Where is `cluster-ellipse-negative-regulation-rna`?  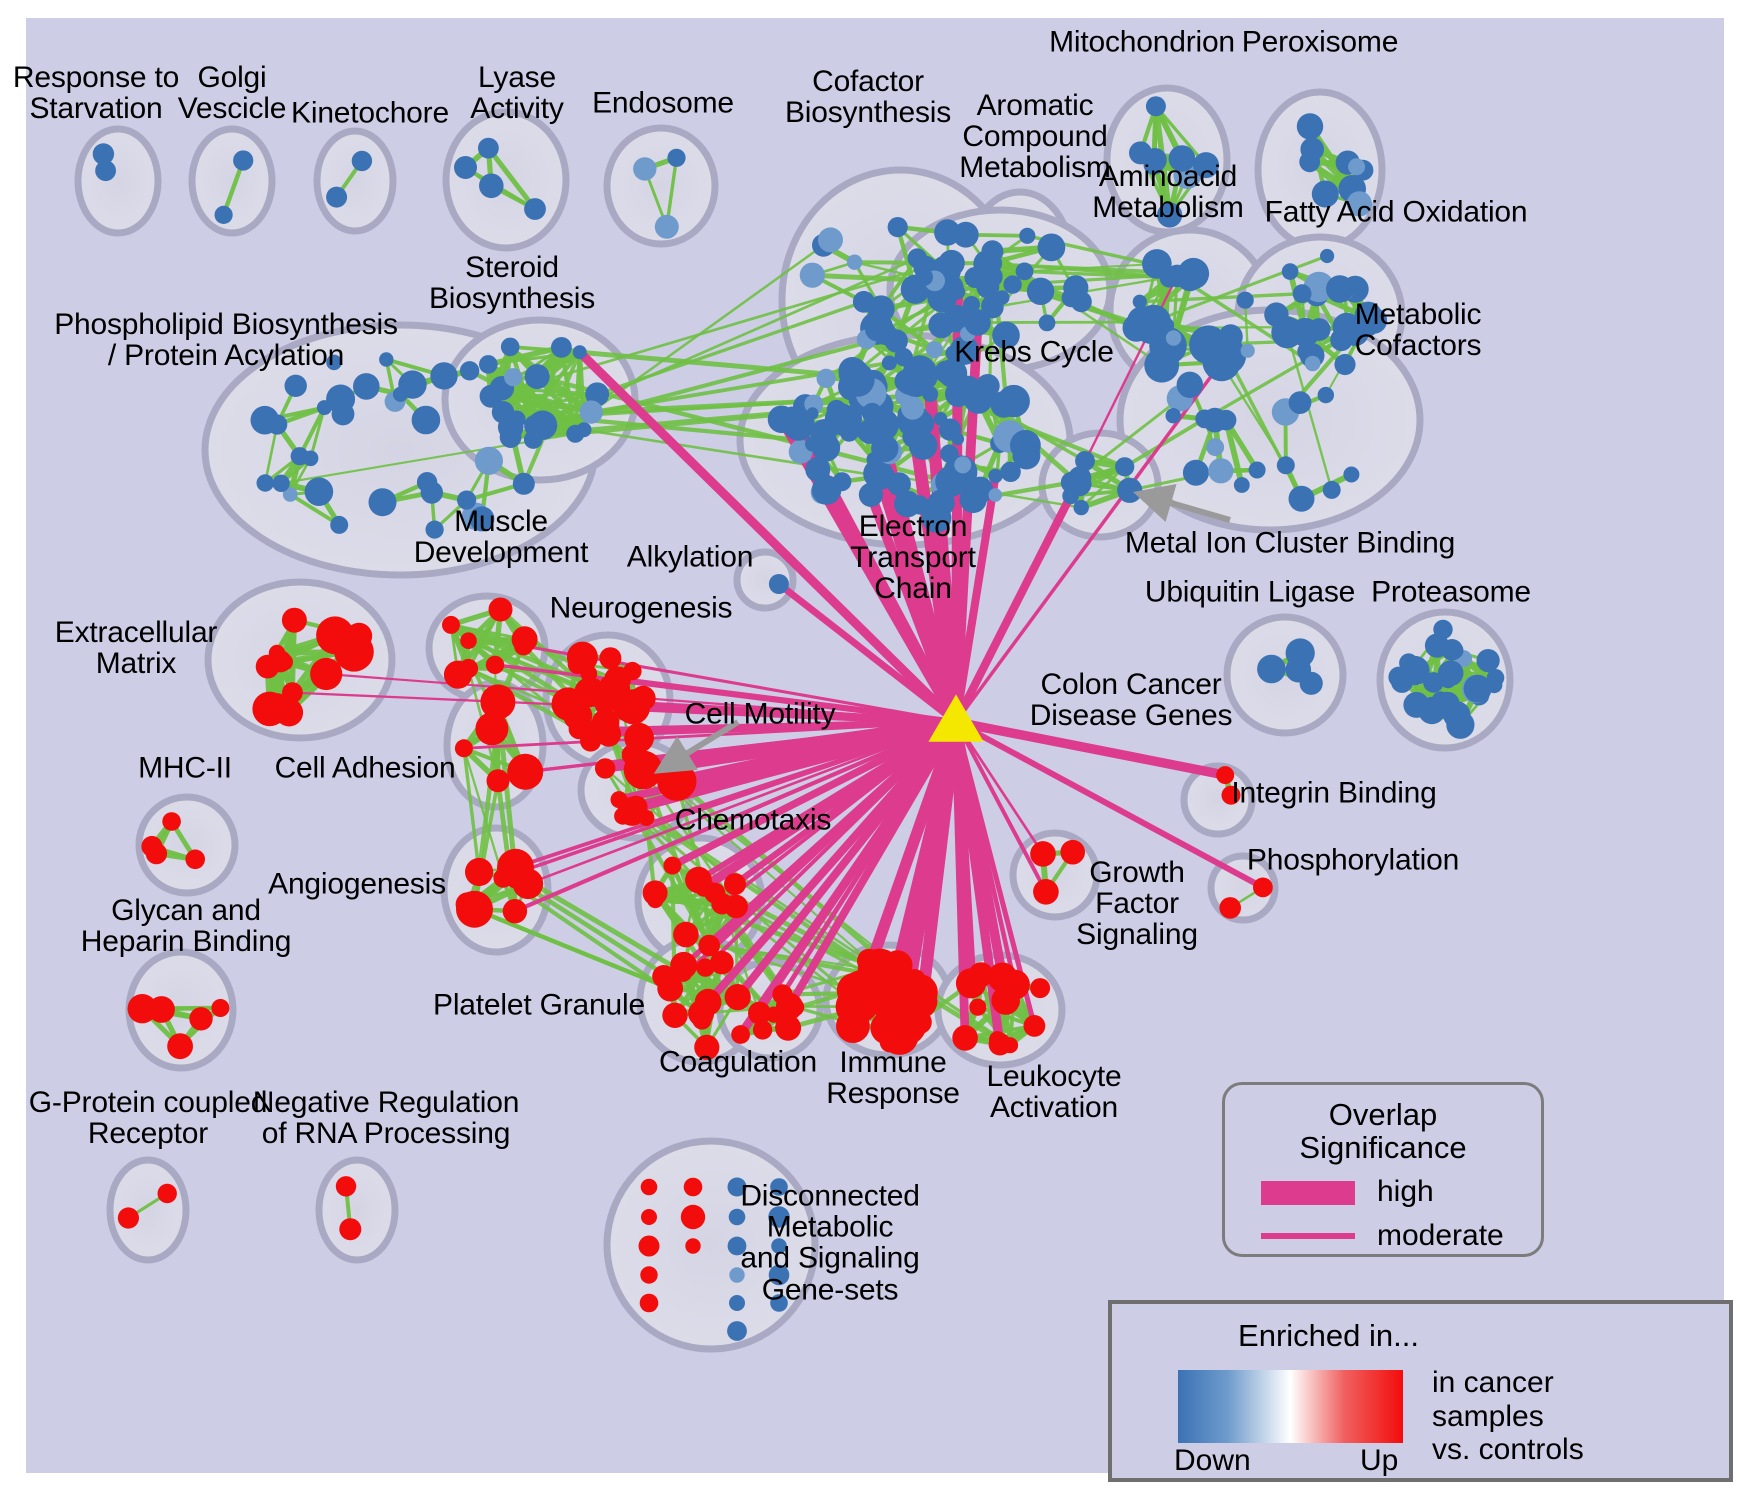
cluster-ellipse-negative-regulation-rna is located at coordinates (357, 1210).